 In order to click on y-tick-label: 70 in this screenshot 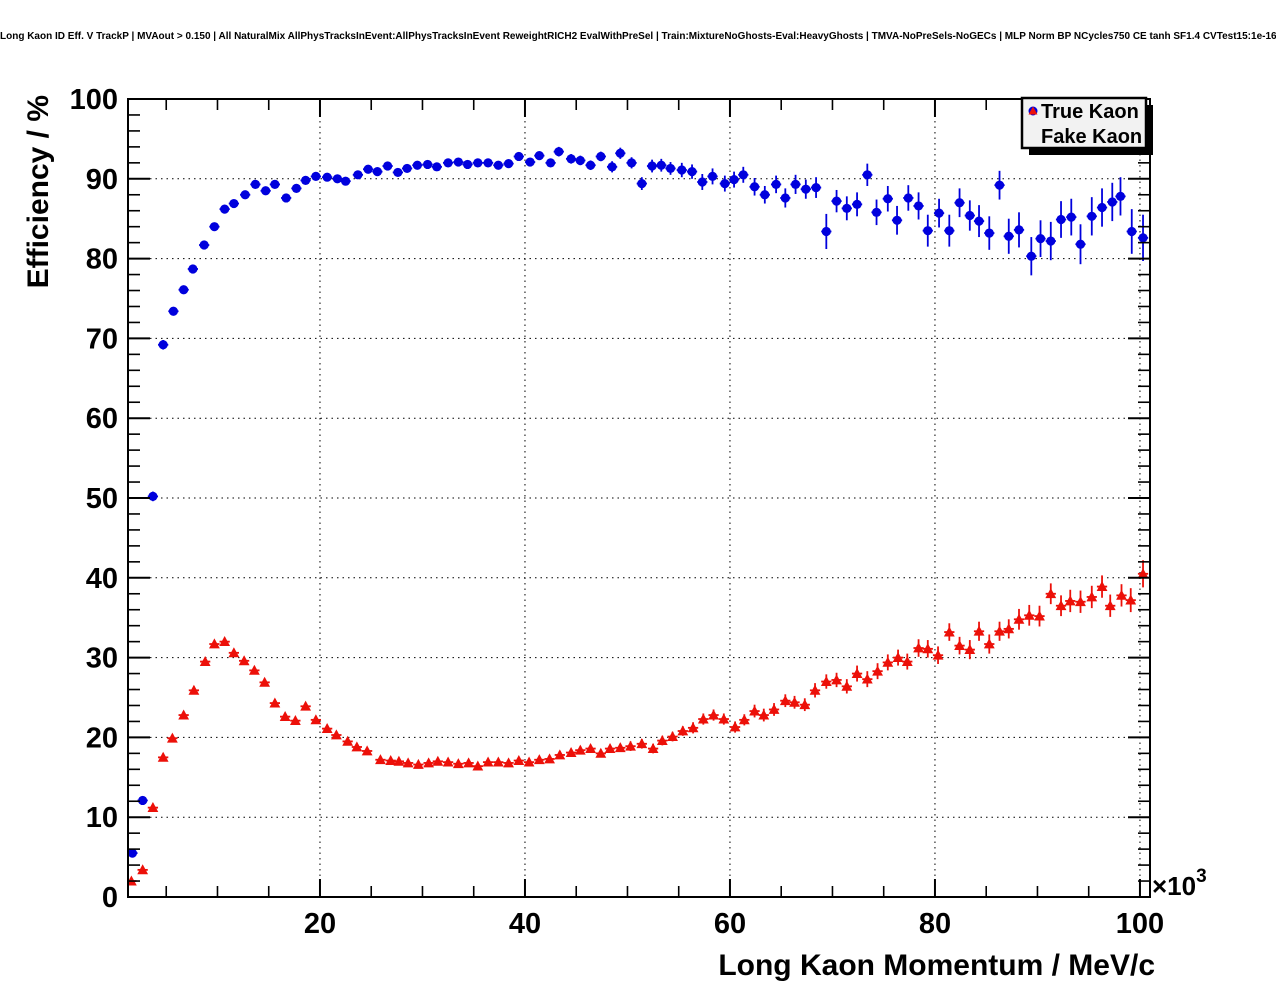, I will do `click(102, 339)`.